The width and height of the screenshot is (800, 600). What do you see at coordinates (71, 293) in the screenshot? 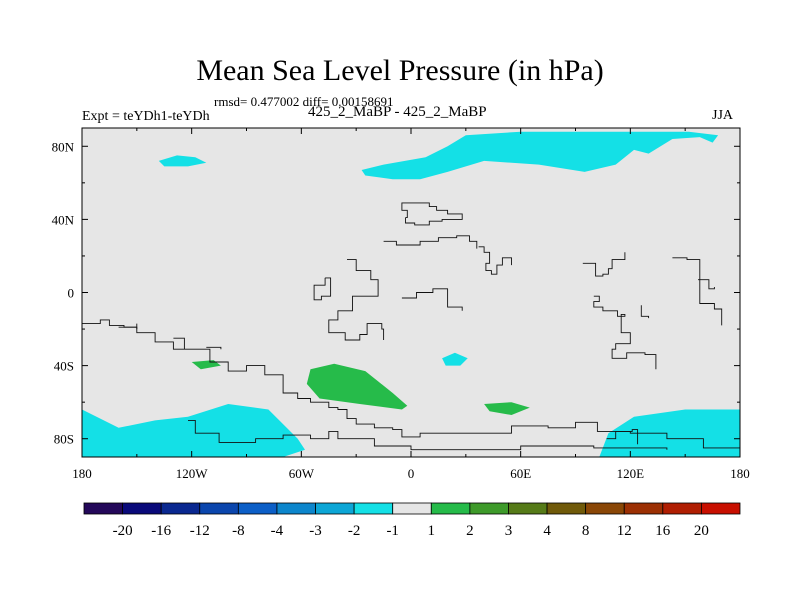
I see `y-tick-label-2: 0` at bounding box center [71, 293].